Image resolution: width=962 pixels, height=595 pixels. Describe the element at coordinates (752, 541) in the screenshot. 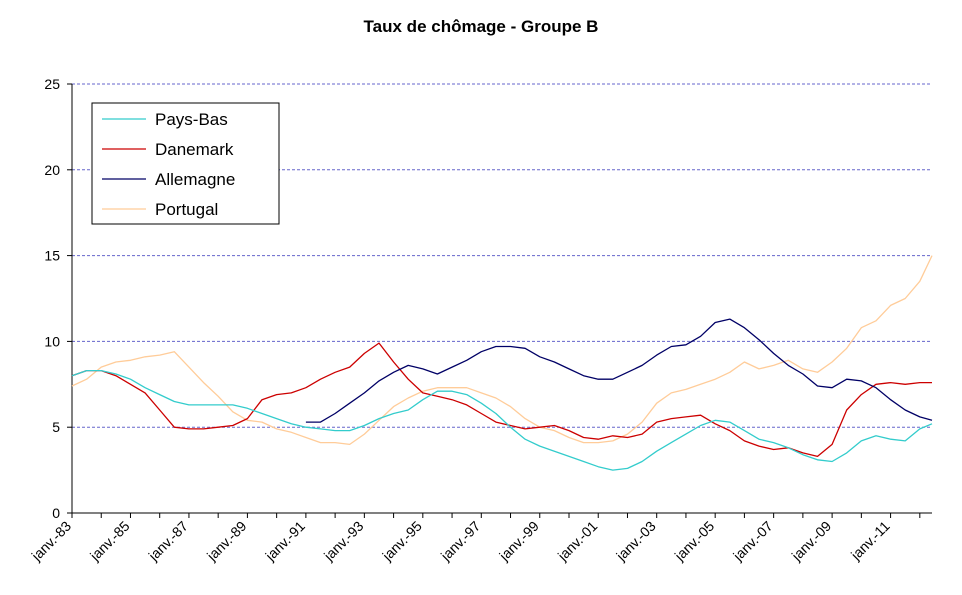

I see `x-tick-label-janv.-07: janv.-07` at that location.